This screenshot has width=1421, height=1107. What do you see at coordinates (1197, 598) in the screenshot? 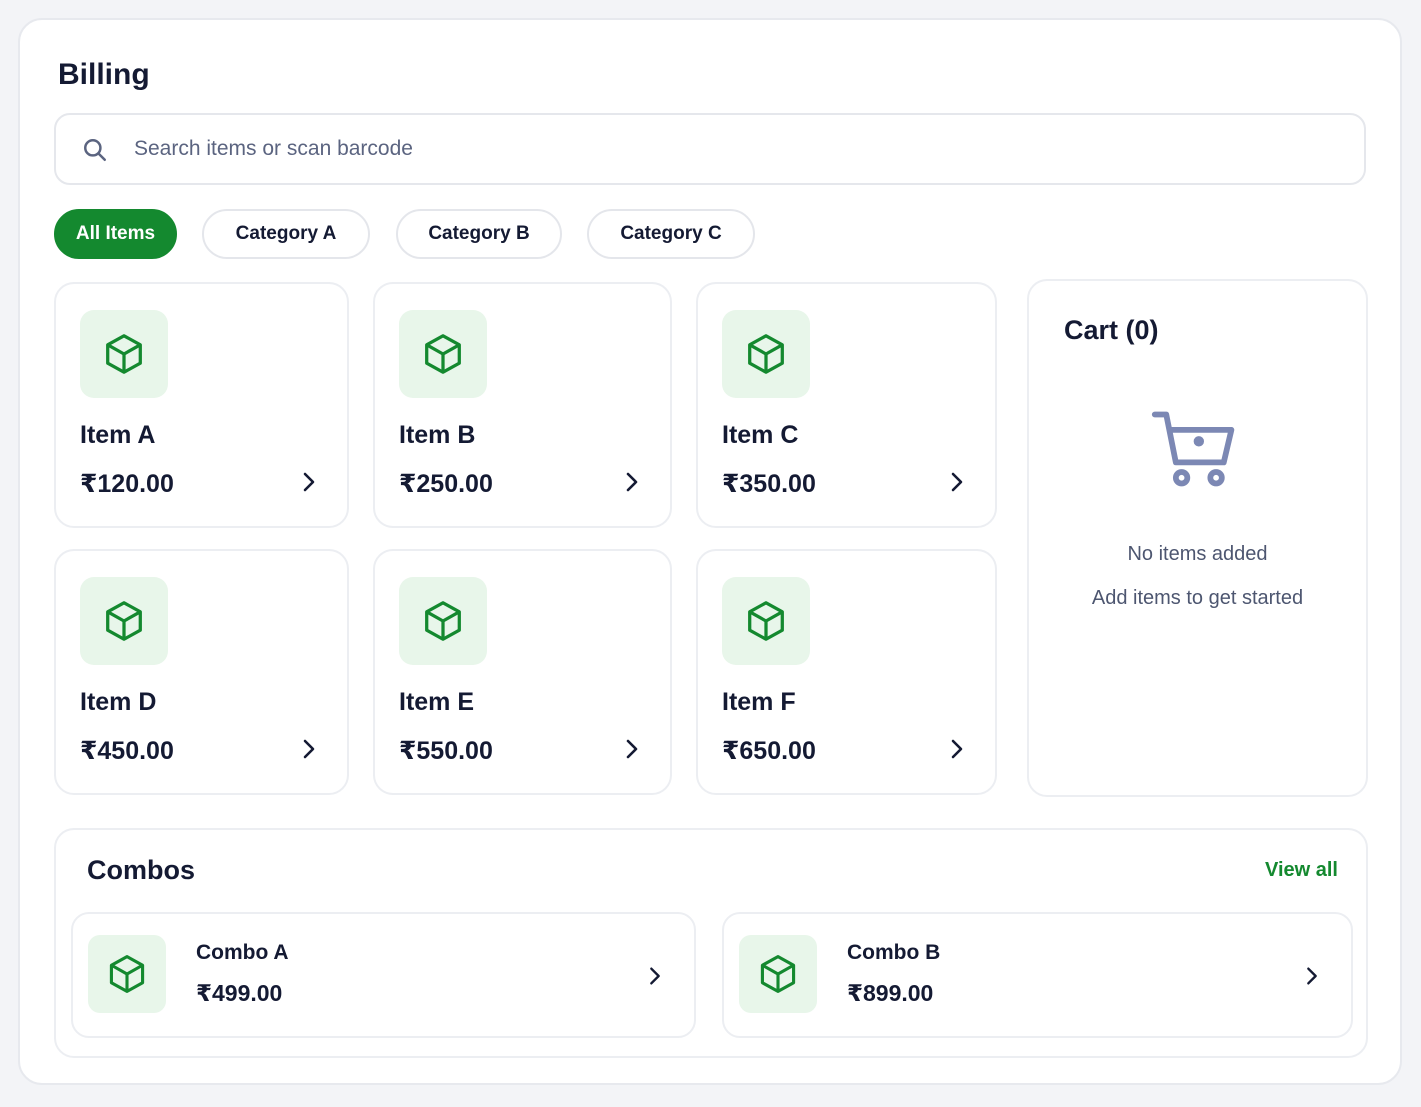
I see `cart-empty-subtitle: Add items to get started` at bounding box center [1197, 598].